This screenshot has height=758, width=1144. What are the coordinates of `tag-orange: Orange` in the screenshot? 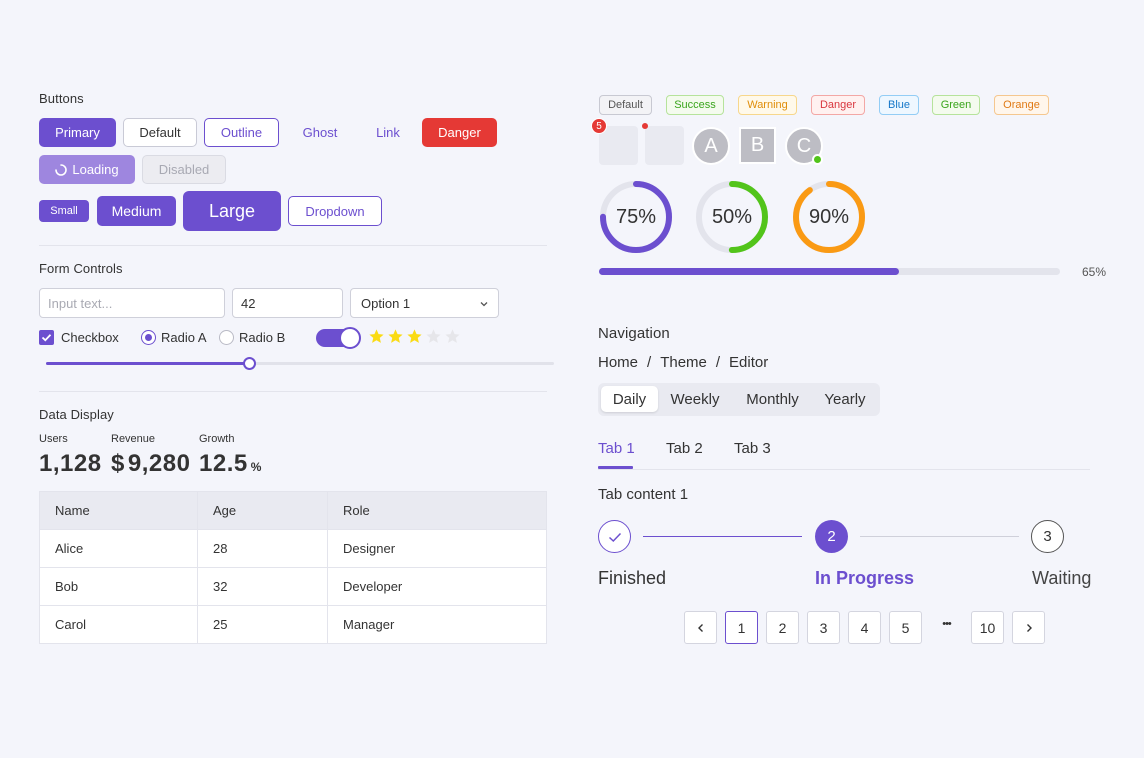 It's located at (1021, 105).